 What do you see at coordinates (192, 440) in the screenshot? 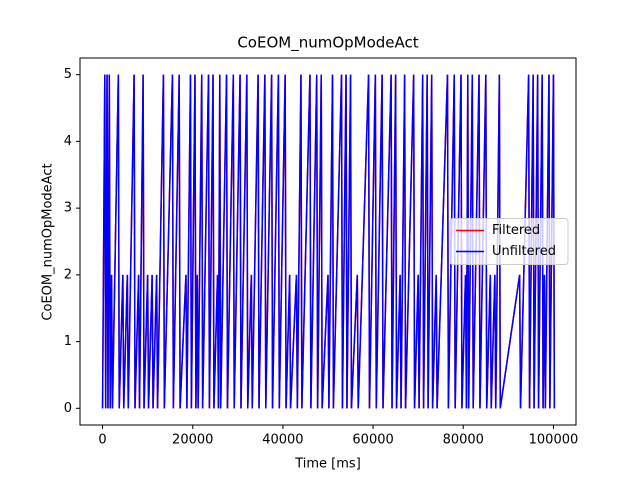
I see `x-tick-label: 20000` at bounding box center [192, 440].